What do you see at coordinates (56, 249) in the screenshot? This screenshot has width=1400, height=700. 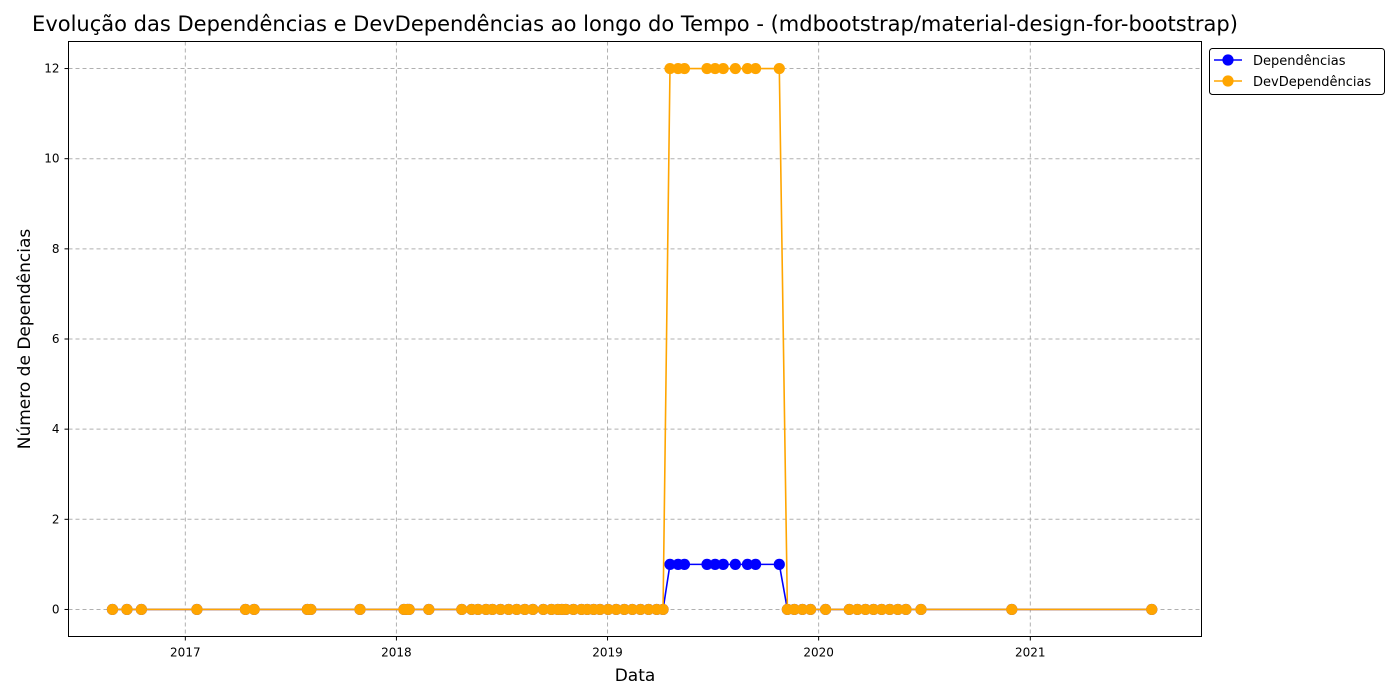 I see `y-tick-label: 8` at bounding box center [56, 249].